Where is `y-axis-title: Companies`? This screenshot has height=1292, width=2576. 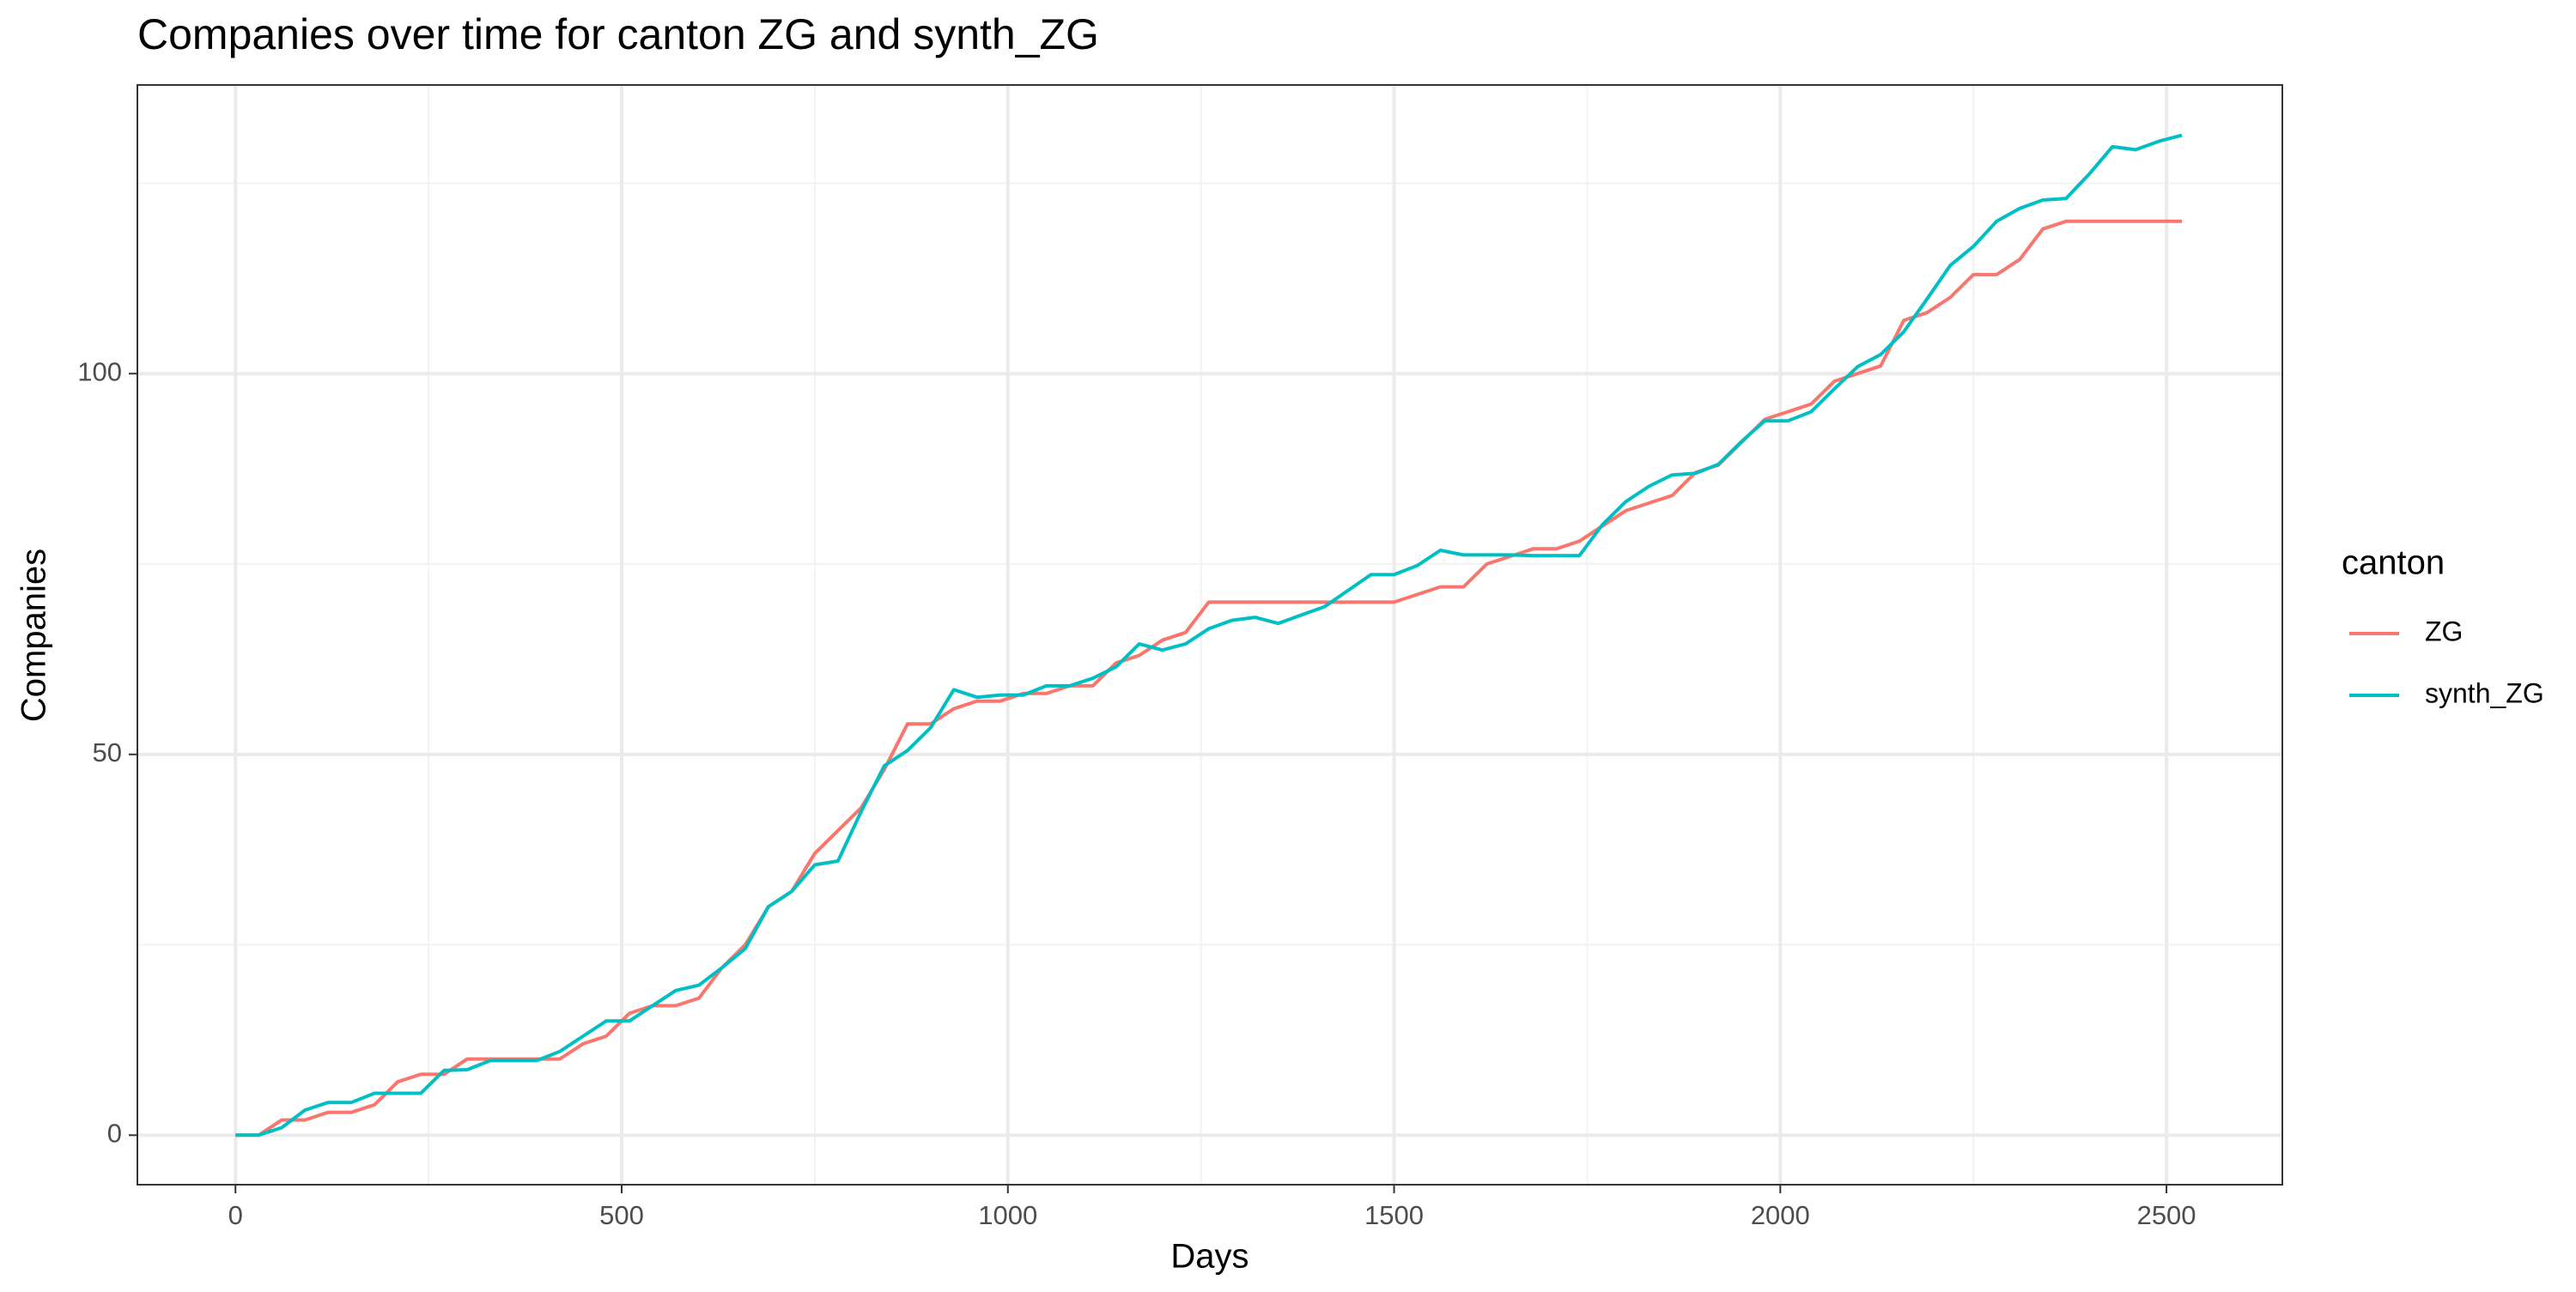 y-axis-title: Companies is located at coordinates (34, 635).